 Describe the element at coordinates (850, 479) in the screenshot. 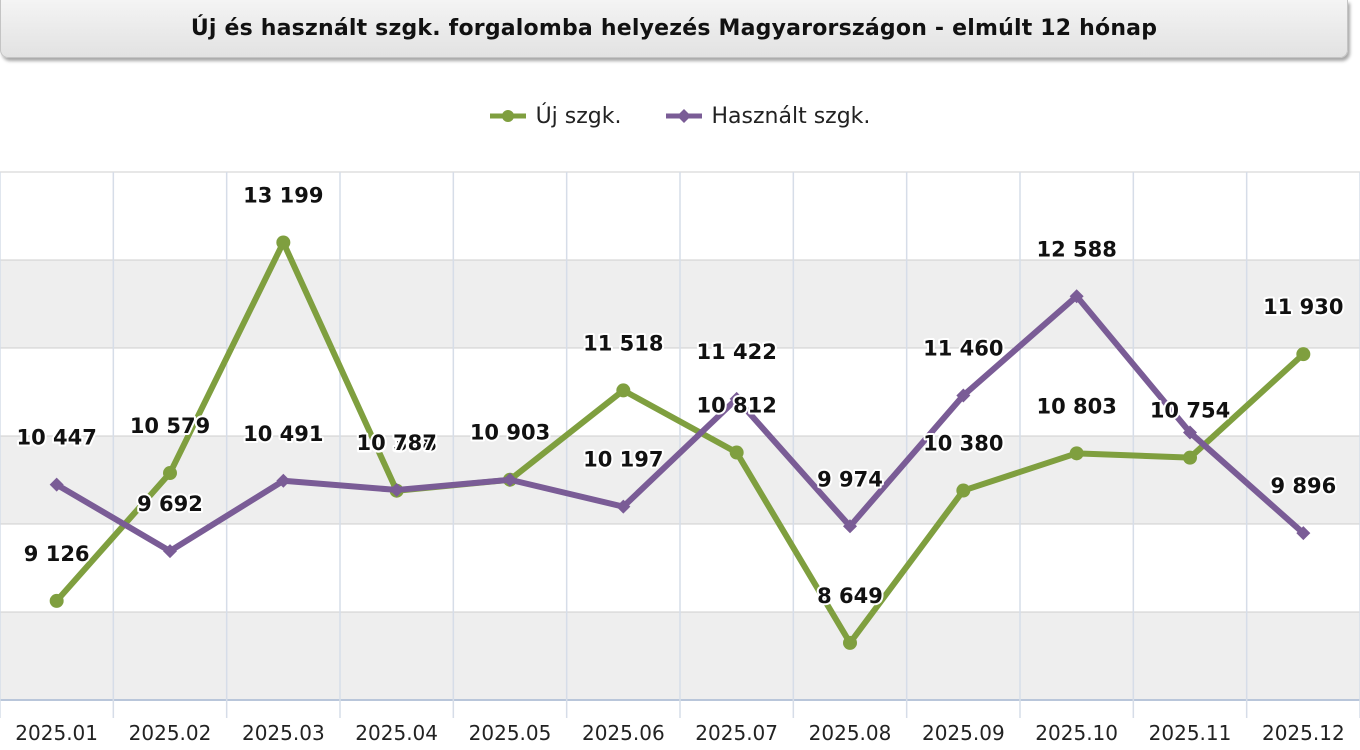

I see `data-label-1: 9 974` at that location.